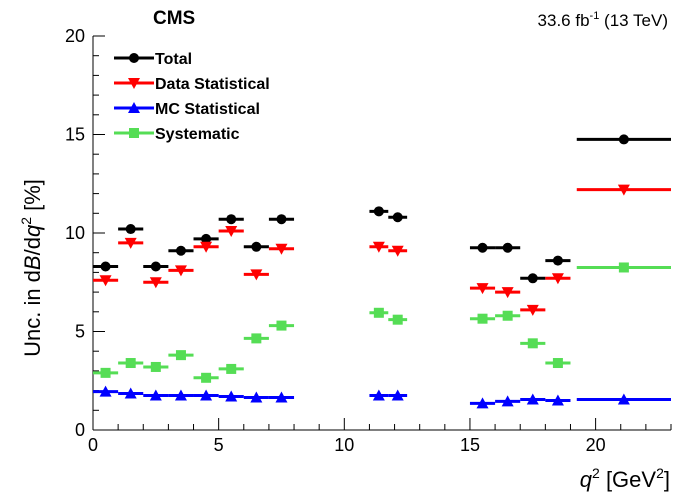 The height and width of the screenshot is (495, 673). What do you see at coordinates (174, 18) in the screenshot?
I see `experiment-label: CMS` at bounding box center [174, 18].